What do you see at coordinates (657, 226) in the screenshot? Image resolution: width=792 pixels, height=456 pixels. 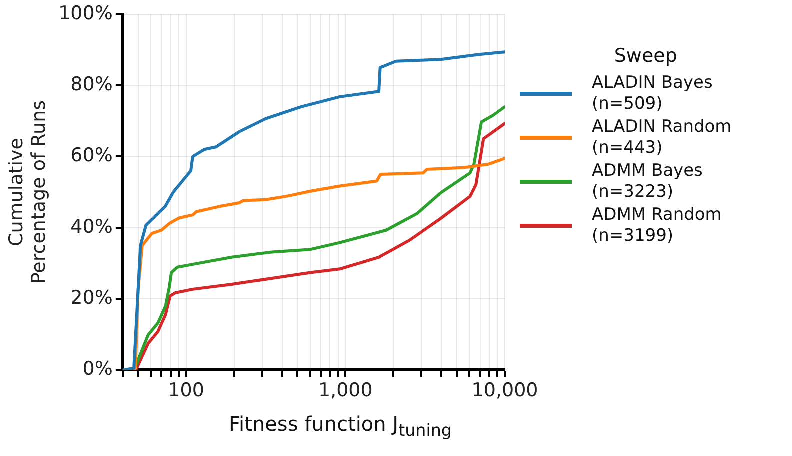 I see `legend-label: ADMM Random (n=3199)` at bounding box center [657, 226].